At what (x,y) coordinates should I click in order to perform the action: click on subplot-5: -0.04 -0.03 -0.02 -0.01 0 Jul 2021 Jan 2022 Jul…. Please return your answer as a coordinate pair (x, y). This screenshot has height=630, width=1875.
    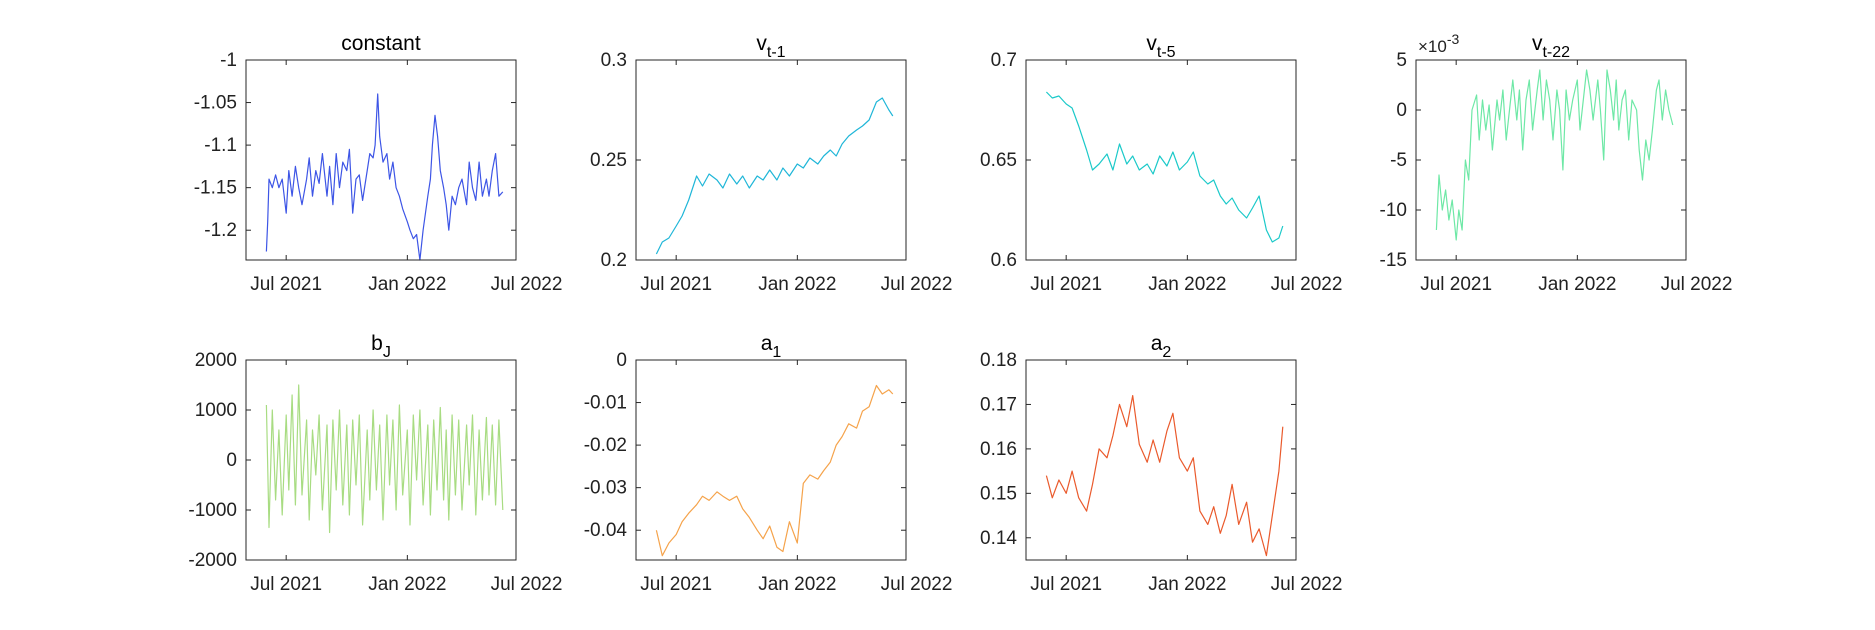
    Looking at the image, I should click on (768, 463).